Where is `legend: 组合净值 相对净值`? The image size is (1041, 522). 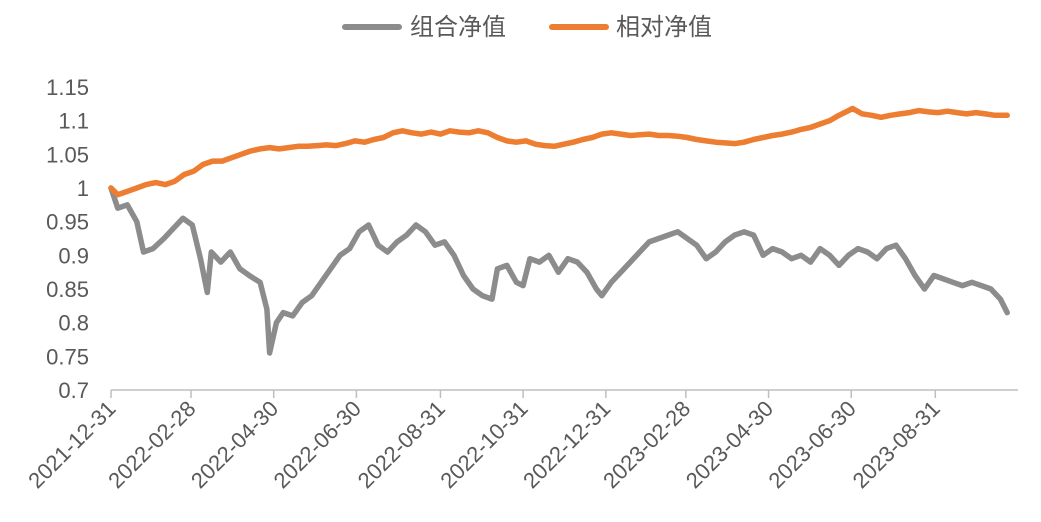
legend: 组合净值 相对净值 is located at coordinates (527, 27).